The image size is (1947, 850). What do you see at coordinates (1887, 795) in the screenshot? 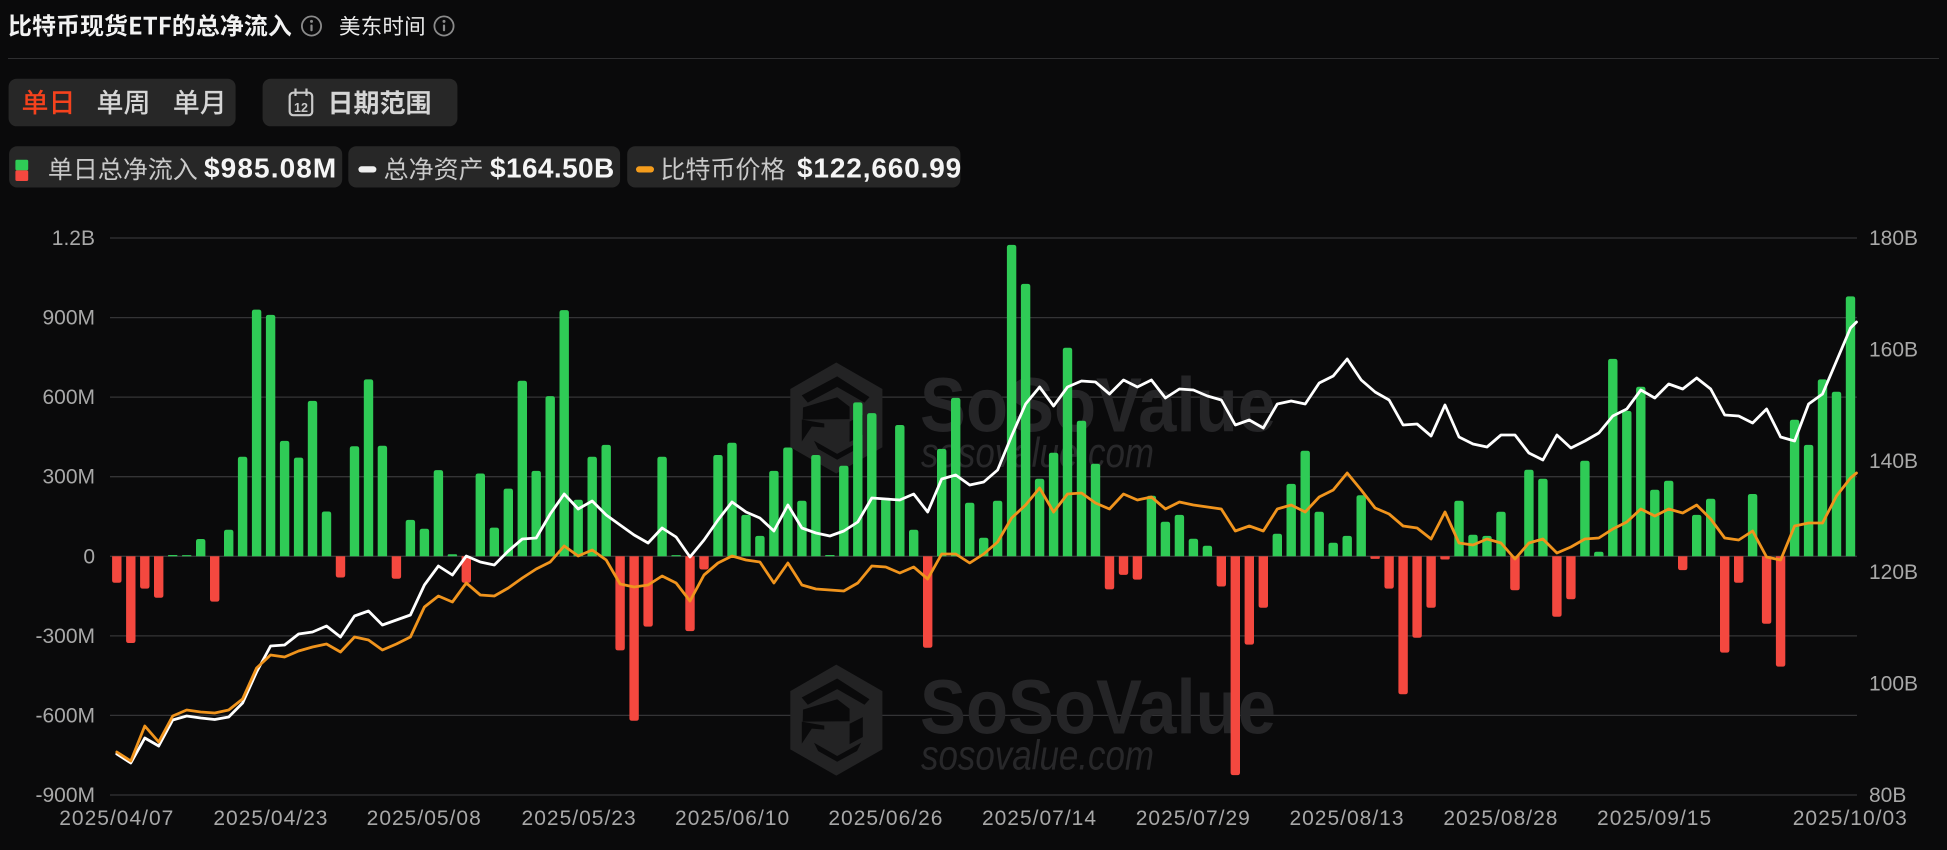
I see `svg-text: 80B` at bounding box center [1887, 795].